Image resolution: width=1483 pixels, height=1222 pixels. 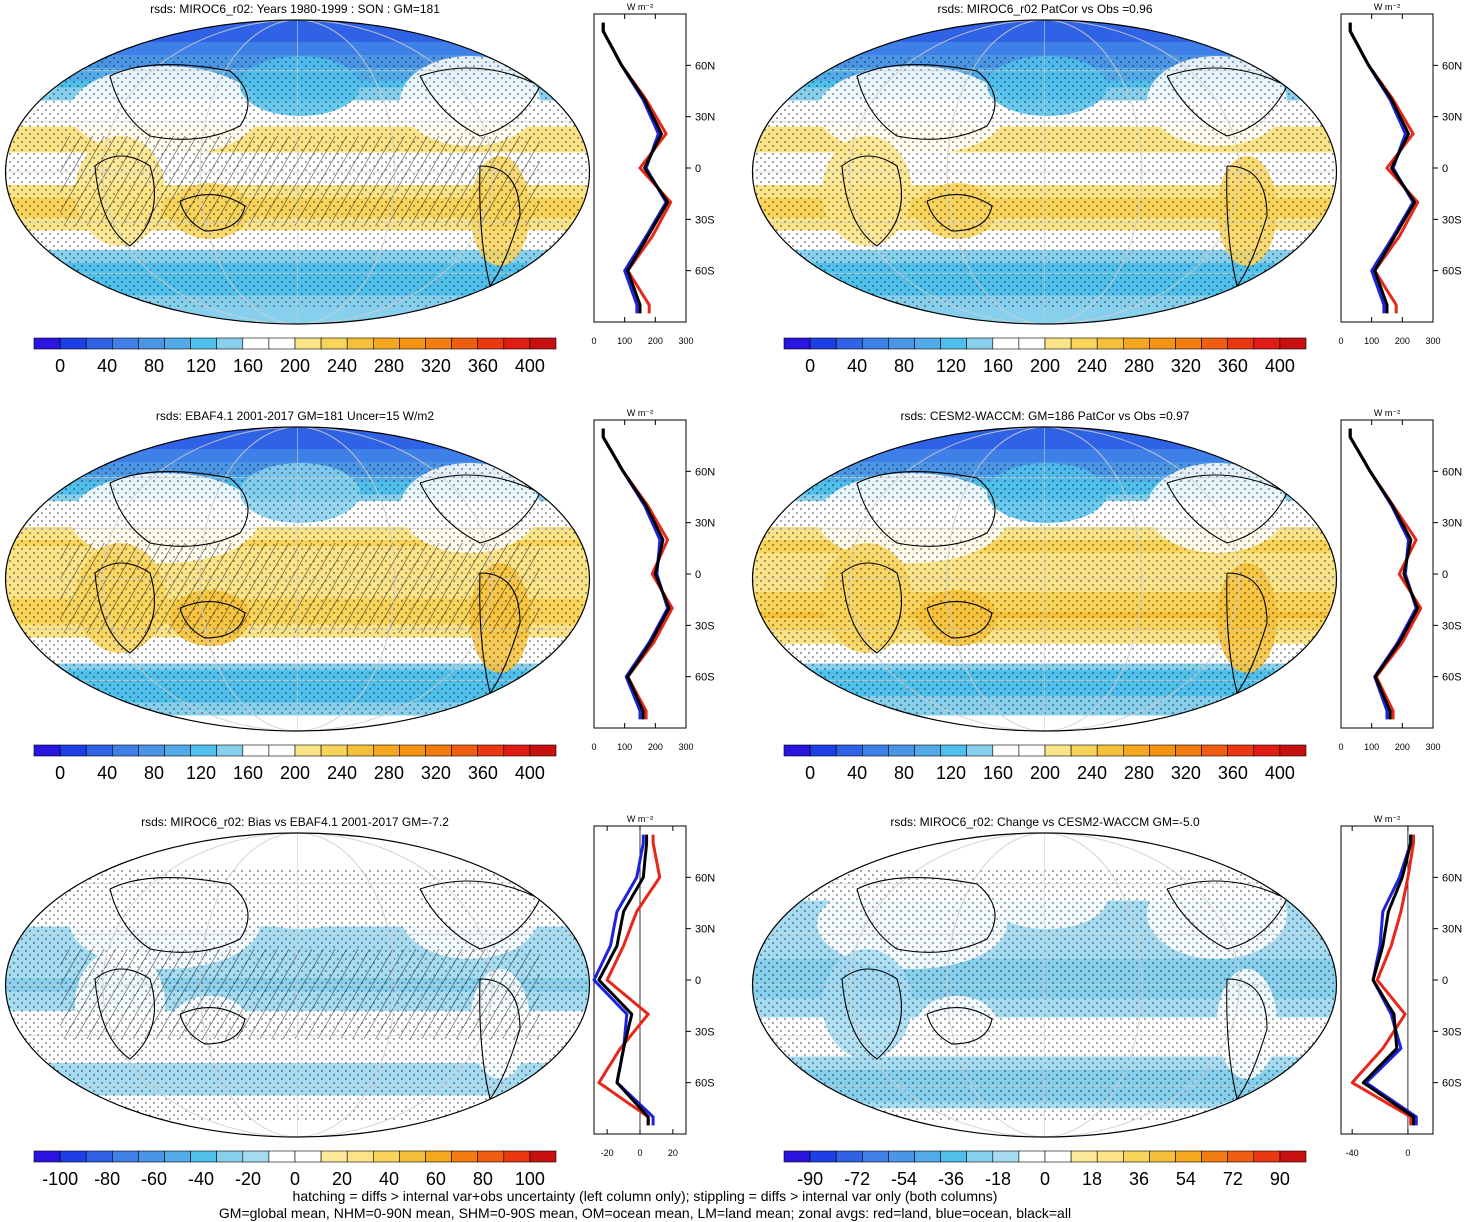 I want to click on colorbar-label: -18, so click(x=998, y=1179).